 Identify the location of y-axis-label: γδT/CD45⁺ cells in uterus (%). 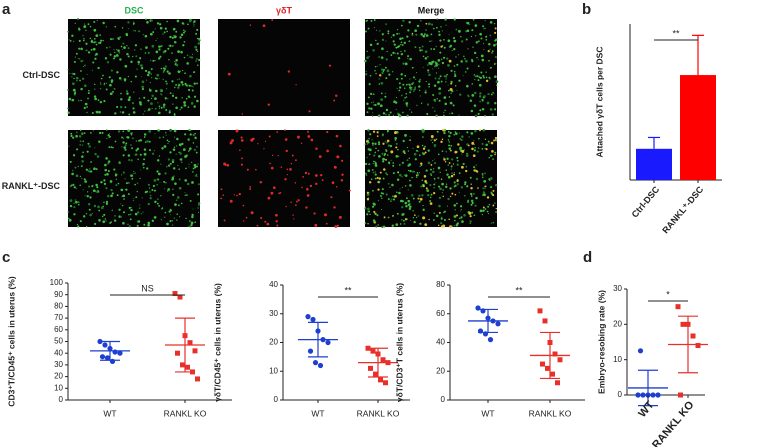
(217, 342).